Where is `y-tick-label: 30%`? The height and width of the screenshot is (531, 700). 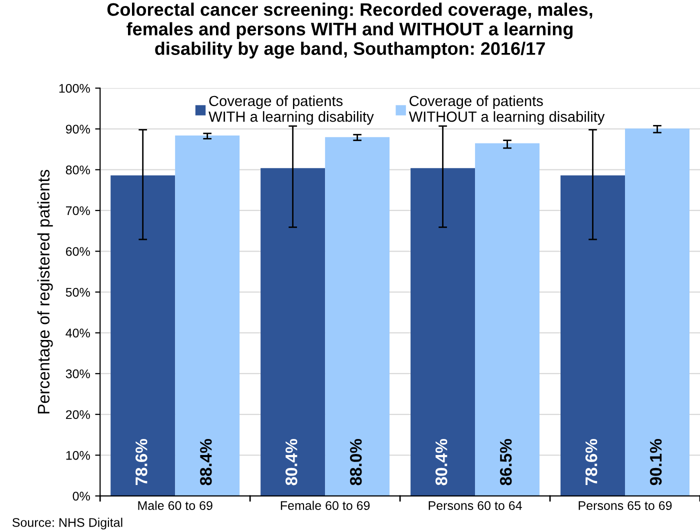 y-tick-label: 30% is located at coordinates (78, 373).